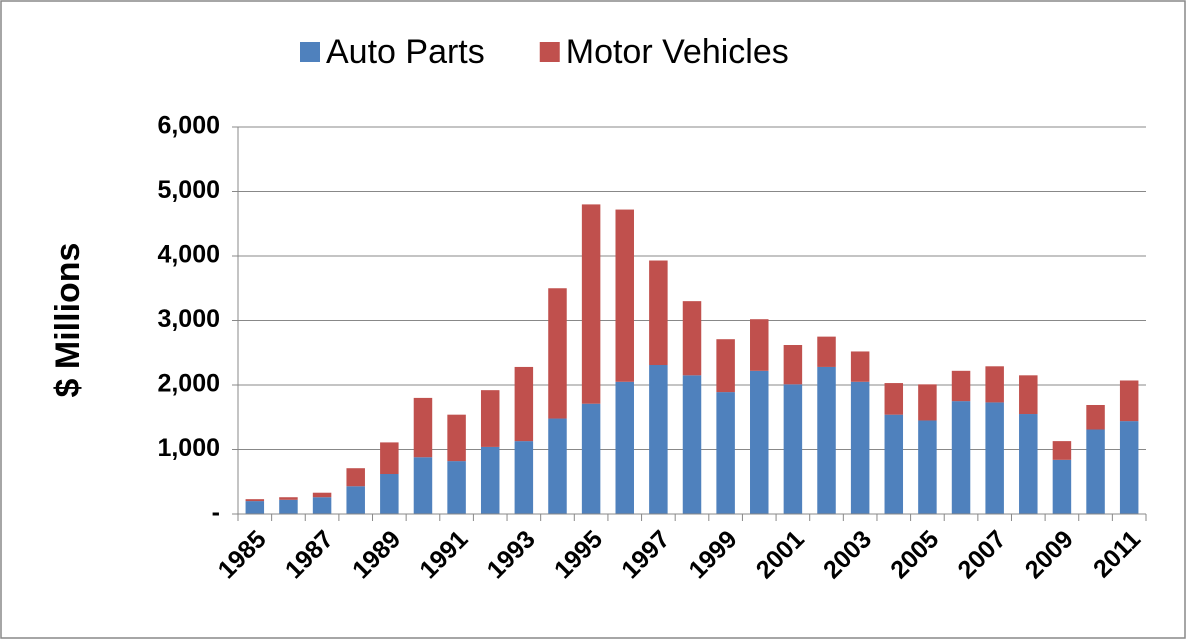 This screenshot has width=1186, height=639. I want to click on y-tick-label: -, so click(216, 513).